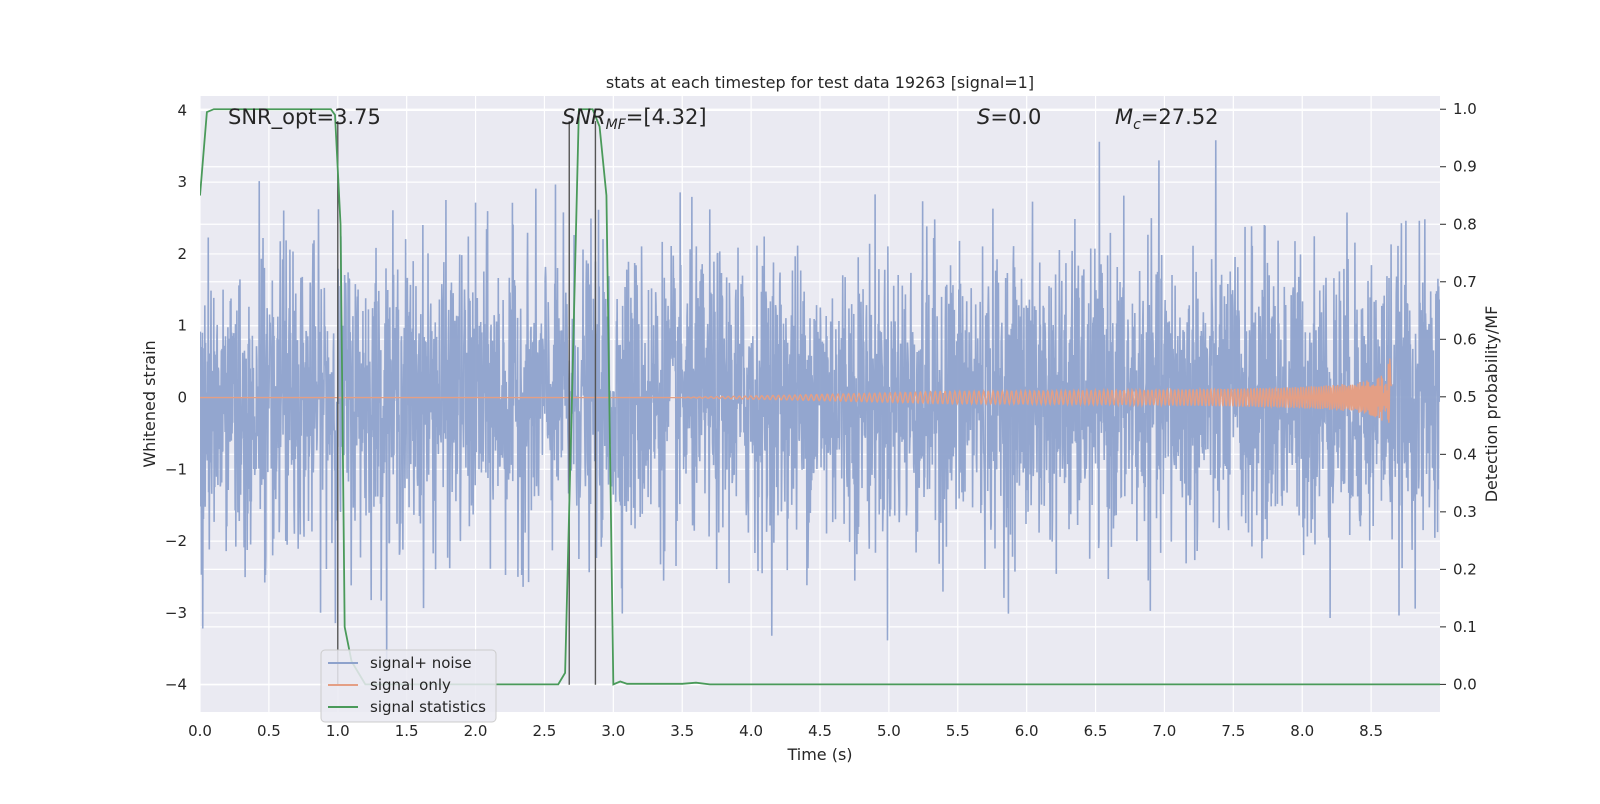 This screenshot has width=1600, height=804. Describe the element at coordinates (1465, 397) in the screenshot. I see `y-tick-label-right: 0.5` at that location.